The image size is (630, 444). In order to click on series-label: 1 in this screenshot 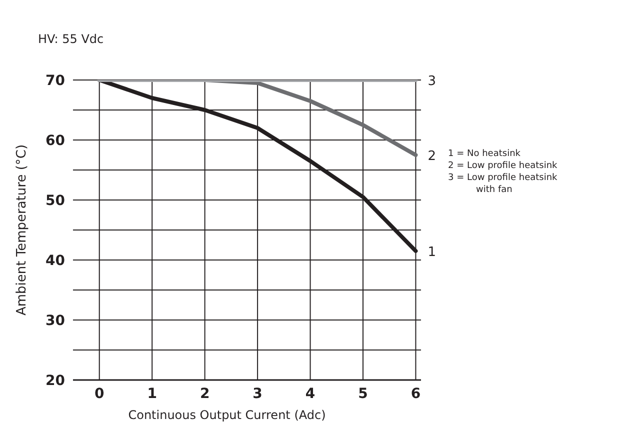, I will do `click(432, 252)`.